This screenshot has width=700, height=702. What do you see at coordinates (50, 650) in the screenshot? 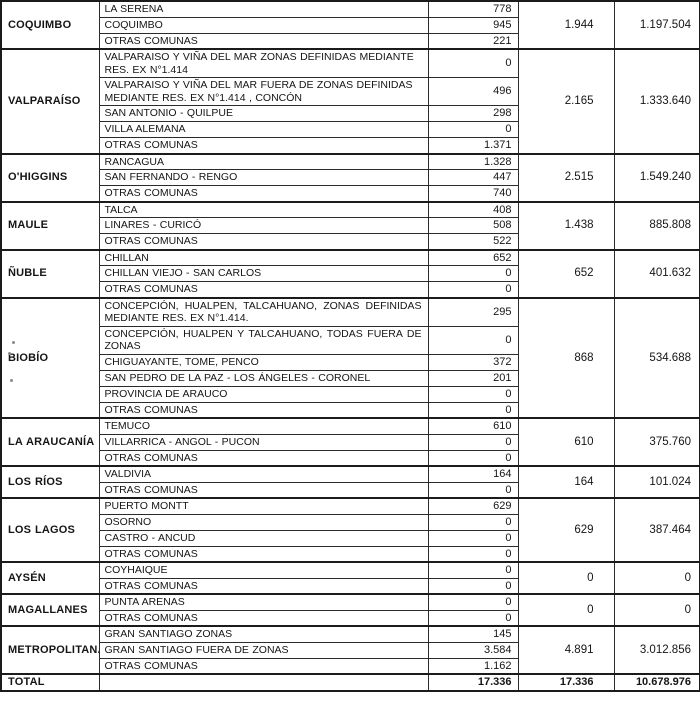
I see `region-name-cell: METROPOLITANA` at bounding box center [50, 650].